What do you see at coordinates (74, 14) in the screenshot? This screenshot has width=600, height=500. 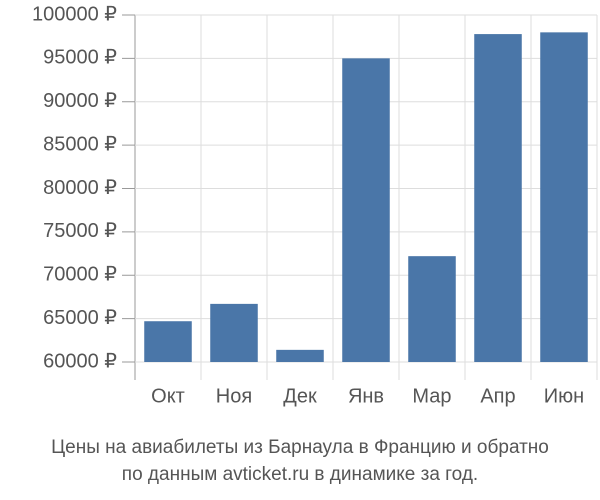 I see `y-tick-label: 100000 ₽` at bounding box center [74, 14].